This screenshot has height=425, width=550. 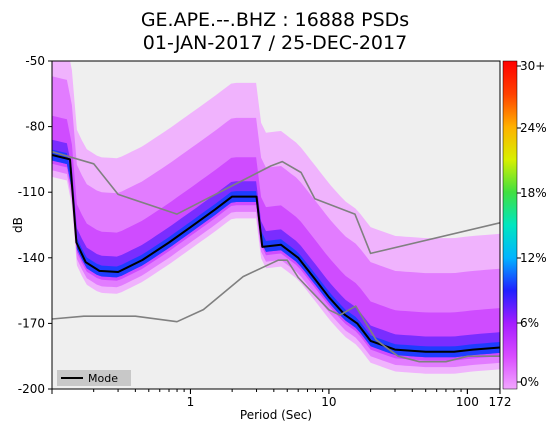 I want to click on legend-box, so click(x=94, y=378).